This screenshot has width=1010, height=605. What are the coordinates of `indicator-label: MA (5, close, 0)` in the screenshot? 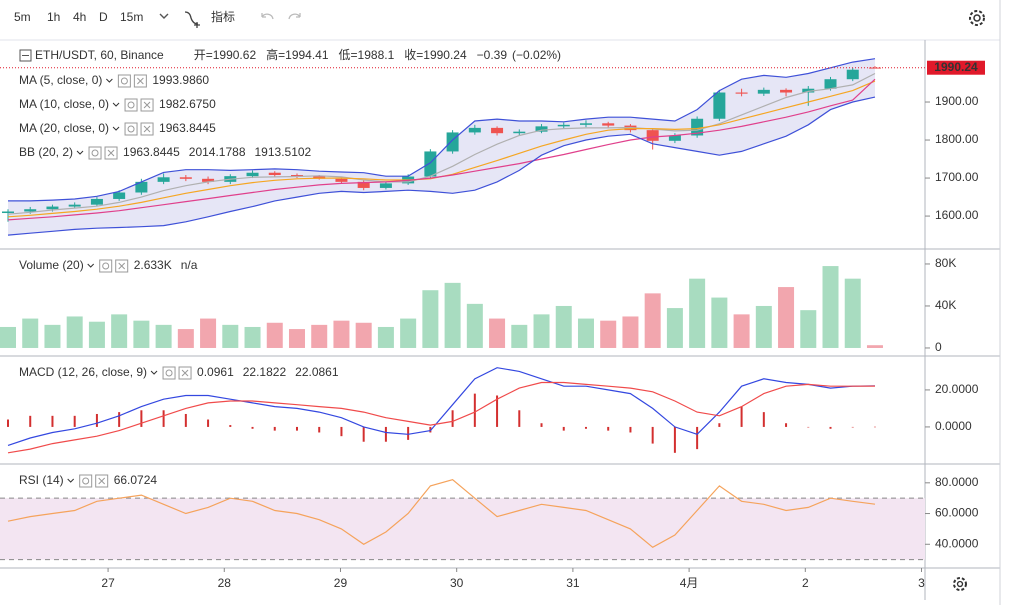 It's located at (60, 80).